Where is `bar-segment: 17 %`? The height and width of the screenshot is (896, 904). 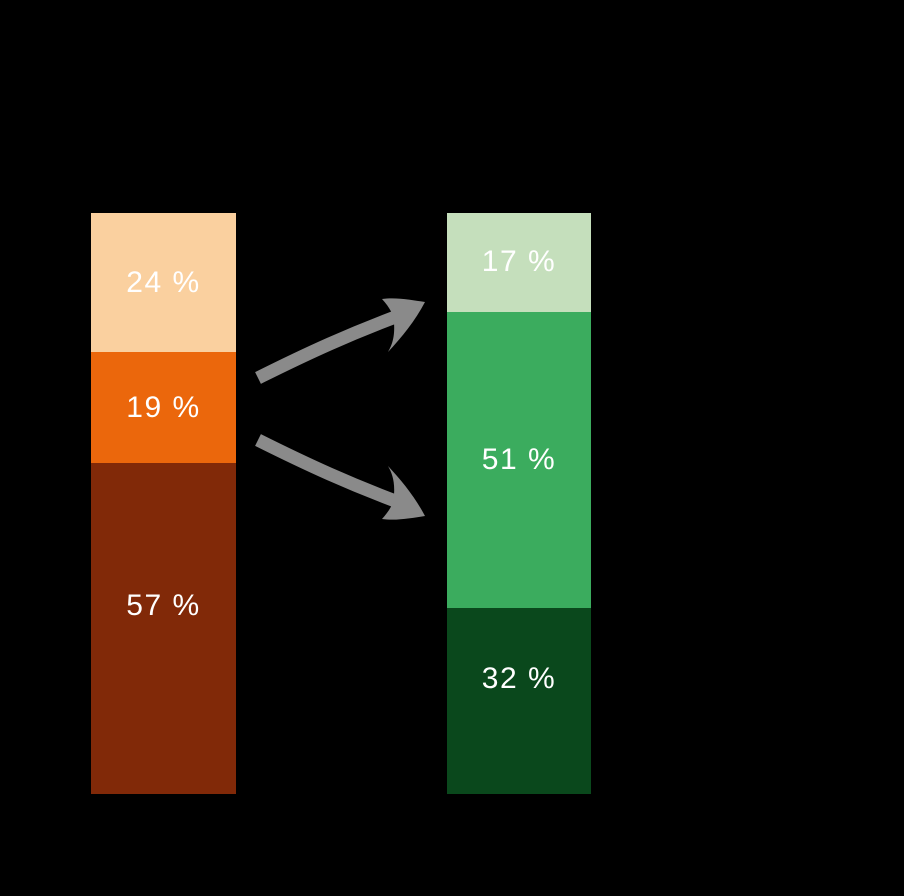 bar-segment: 17 % is located at coordinates (519, 262).